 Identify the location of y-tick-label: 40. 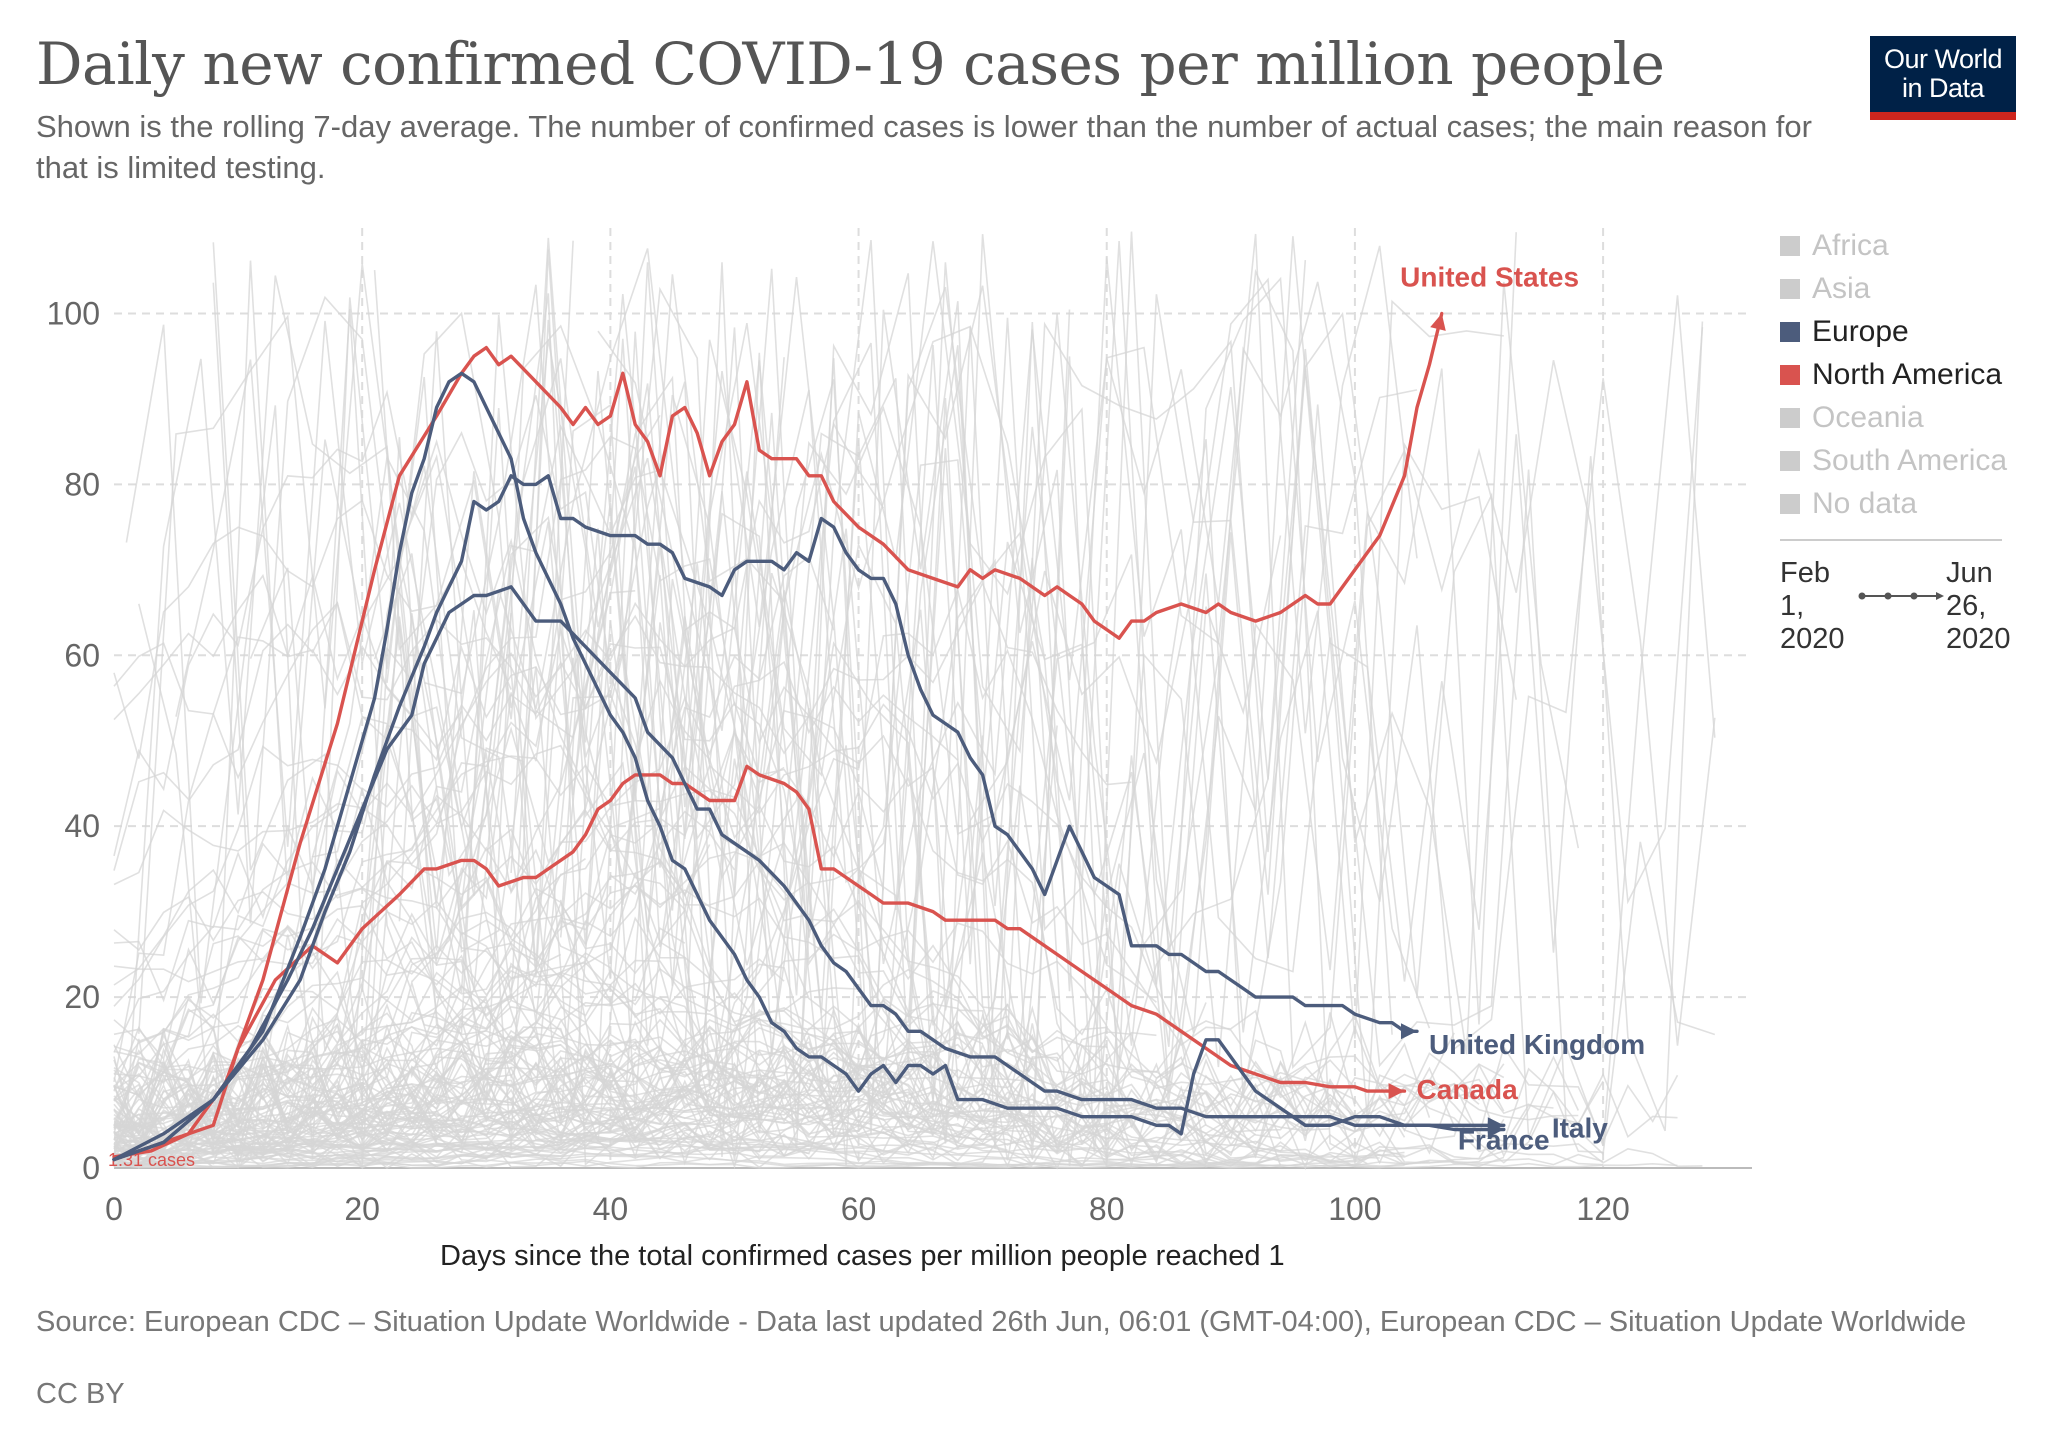
(82, 826).